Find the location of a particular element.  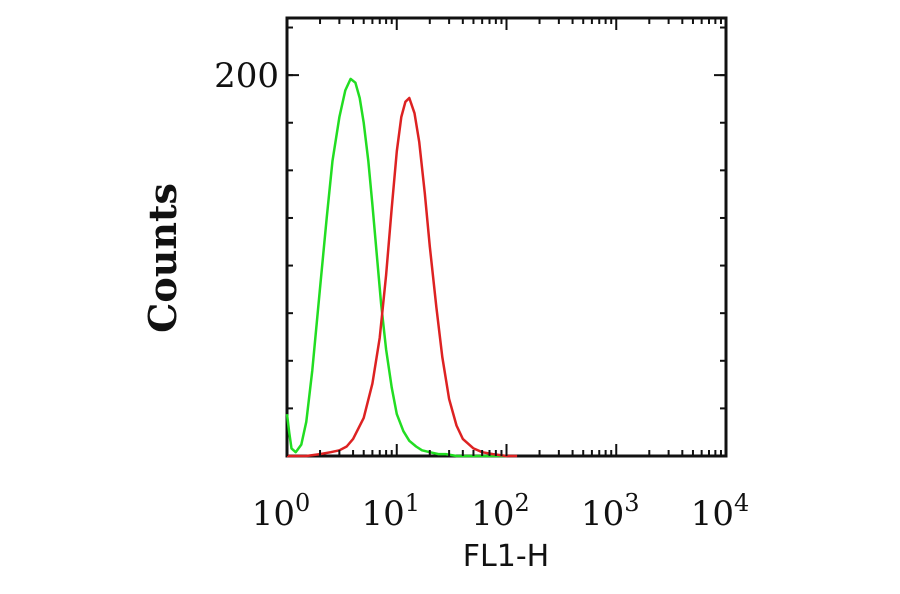

x-tick-label: 10¹ is located at coordinates (390, 511).